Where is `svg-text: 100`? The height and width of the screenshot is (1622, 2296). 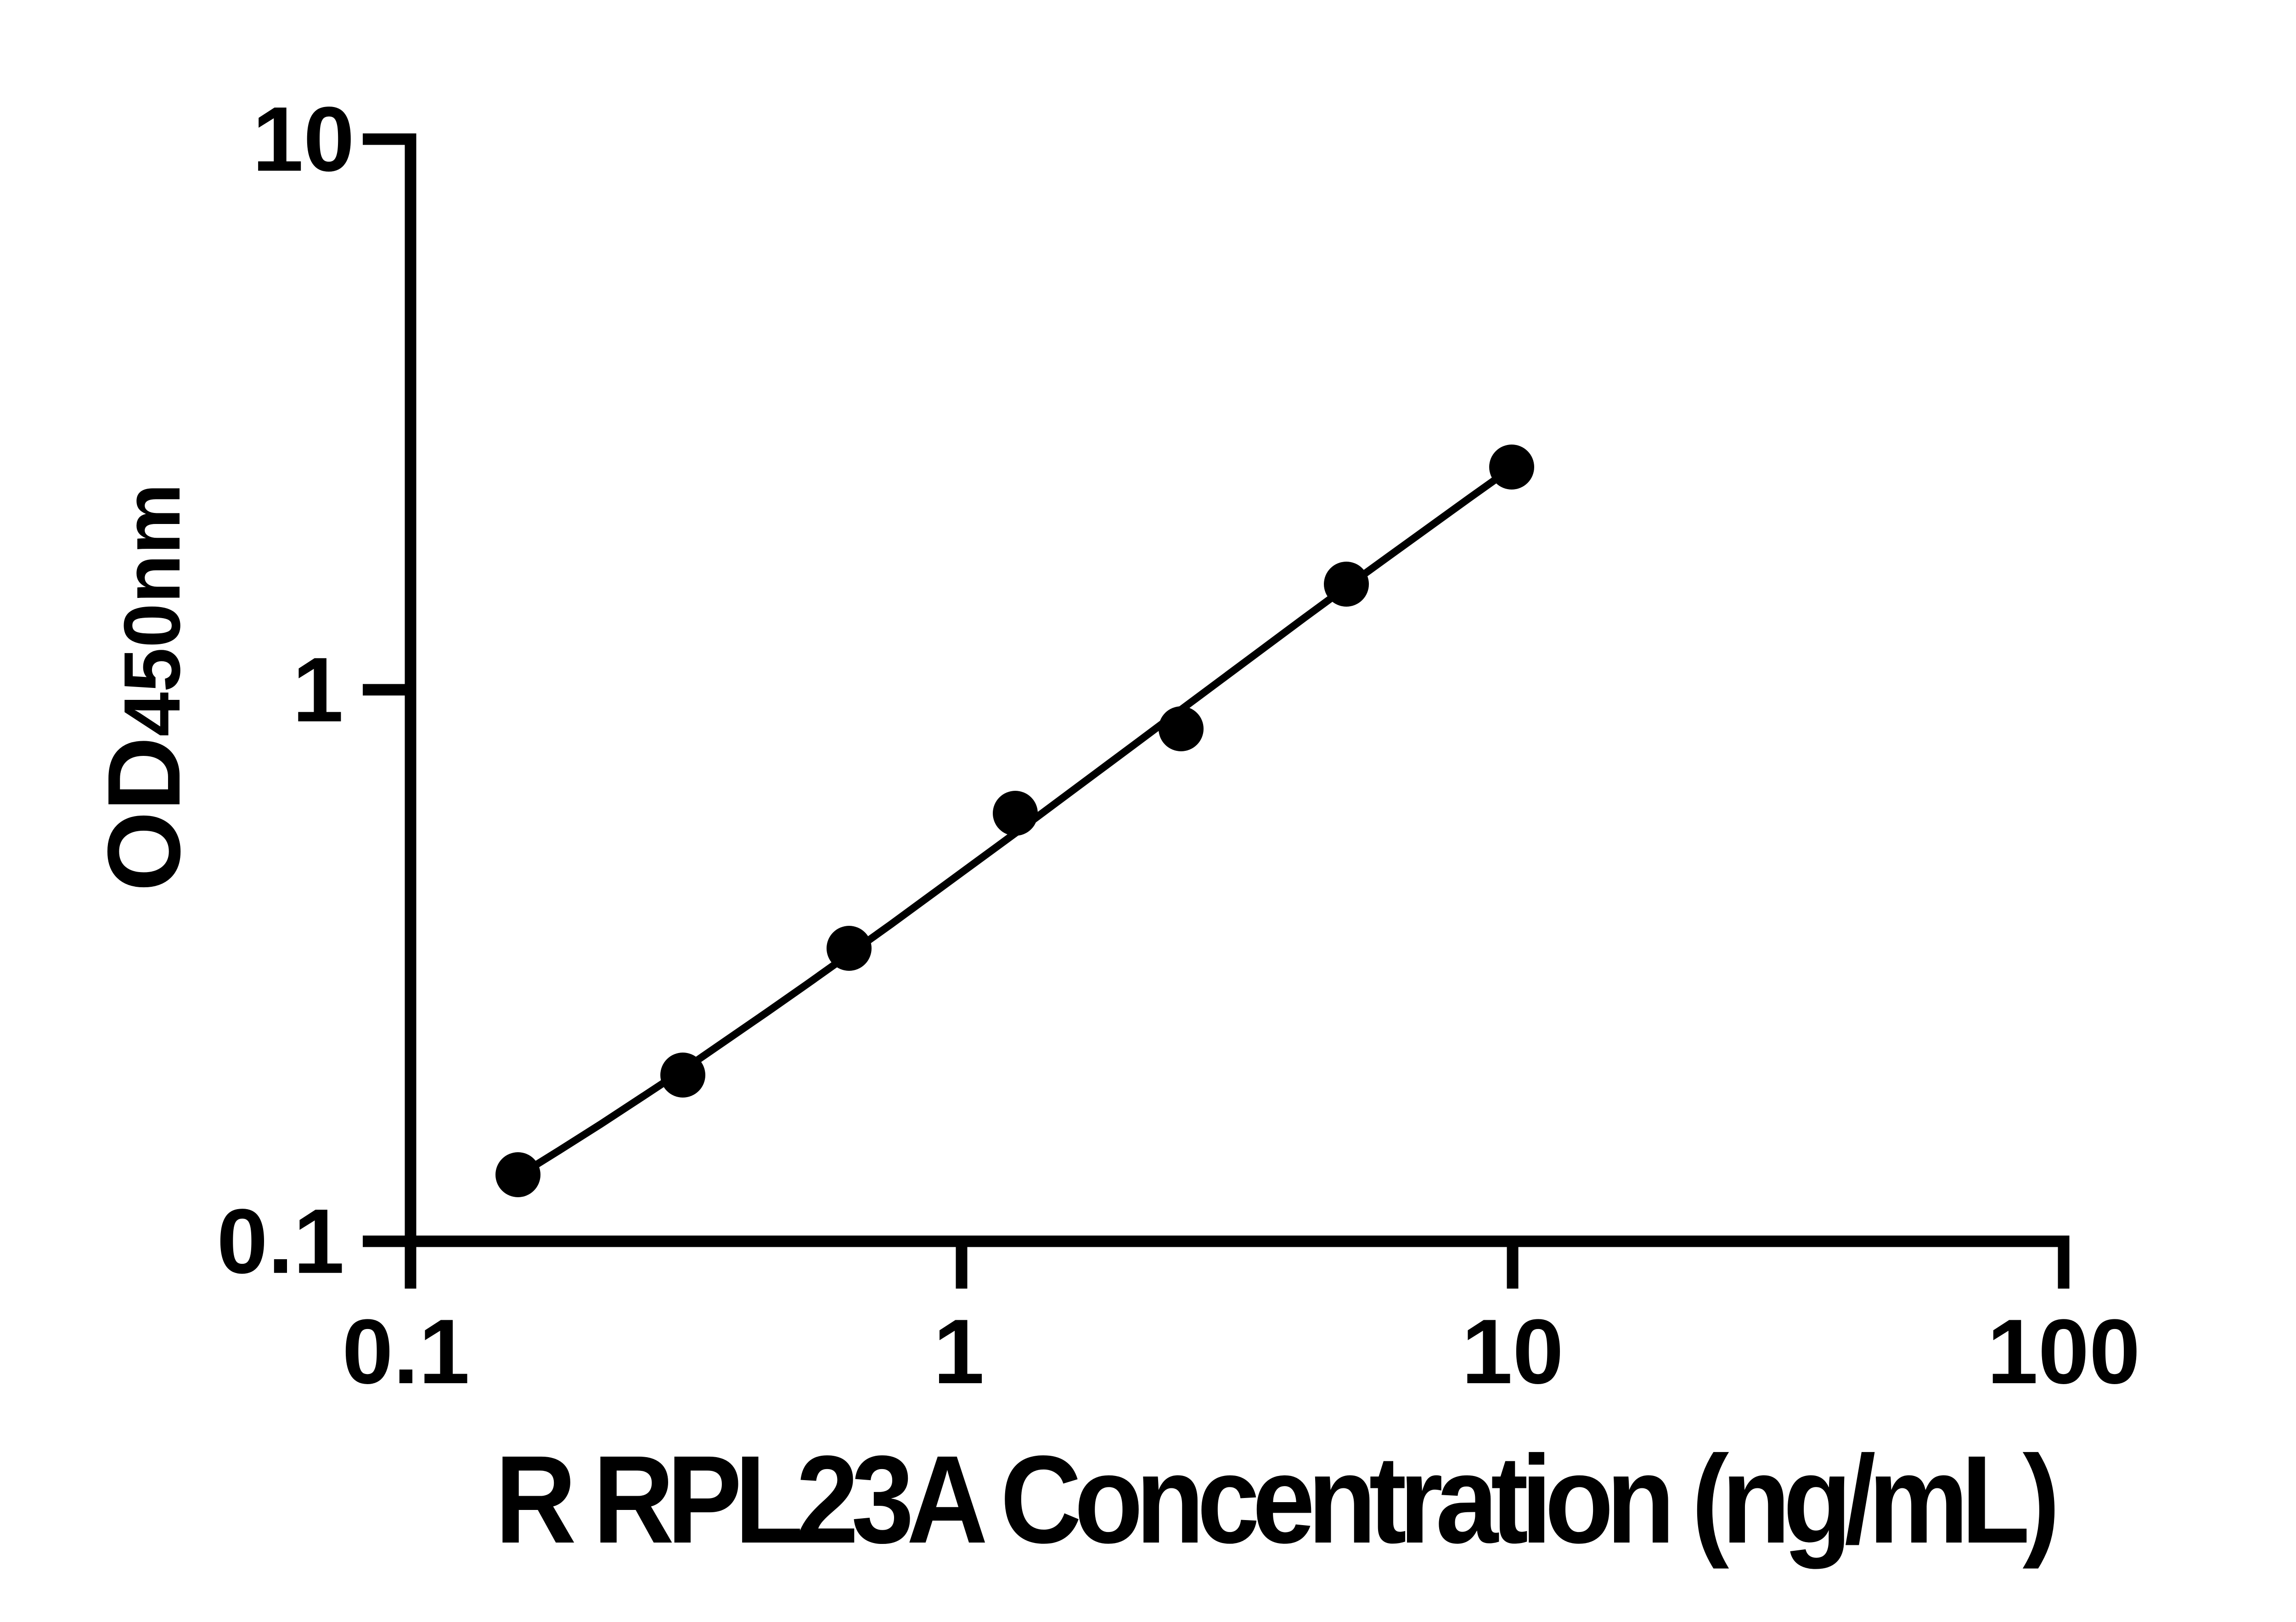 svg-text: 100 is located at coordinates (2063, 1352).